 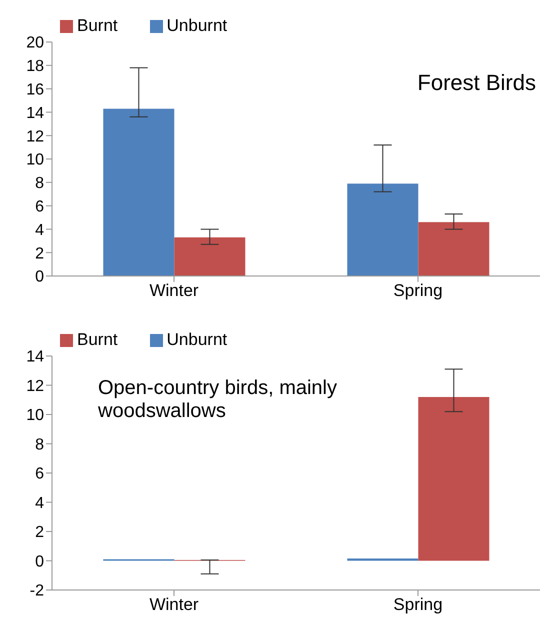 I want to click on y-tick-label: 18, so click(x=35, y=67).